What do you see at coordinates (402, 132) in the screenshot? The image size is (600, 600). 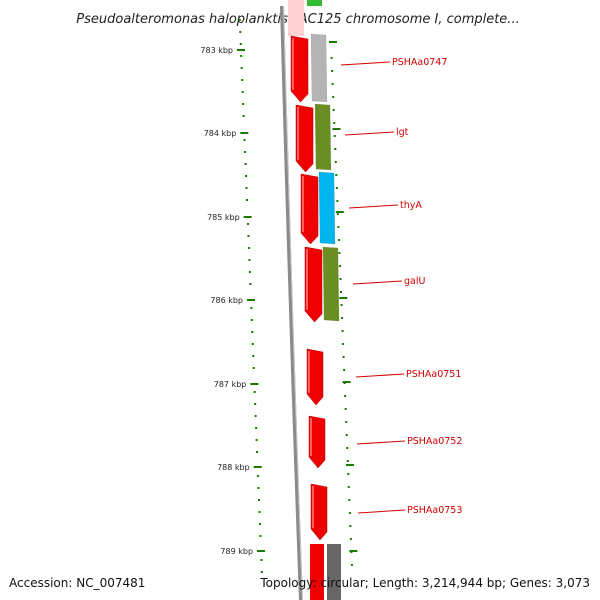 I see `gene-label: lgt` at bounding box center [402, 132].